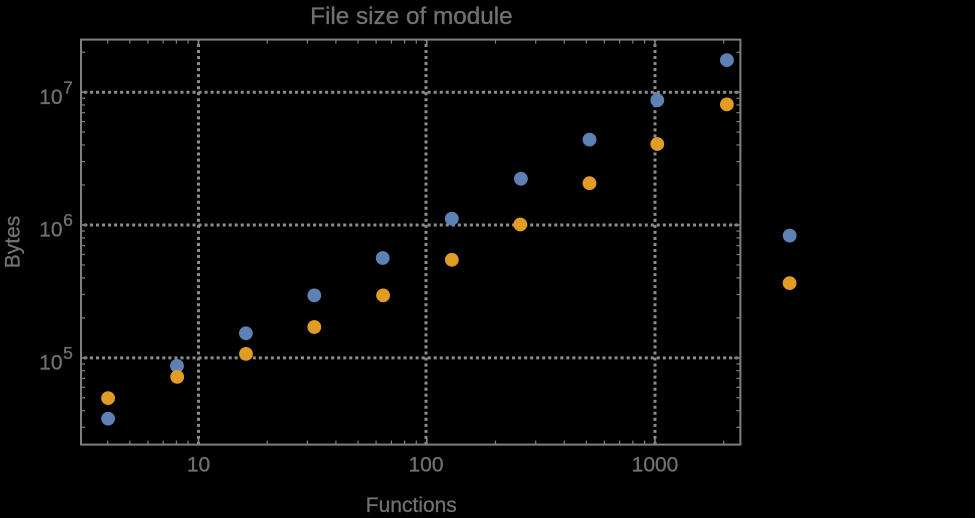 Image resolution: width=975 pixels, height=518 pixels. What do you see at coordinates (411, 503) in the screenshot?
I see `svg-text: Functions` at bounding box center [411, 503].